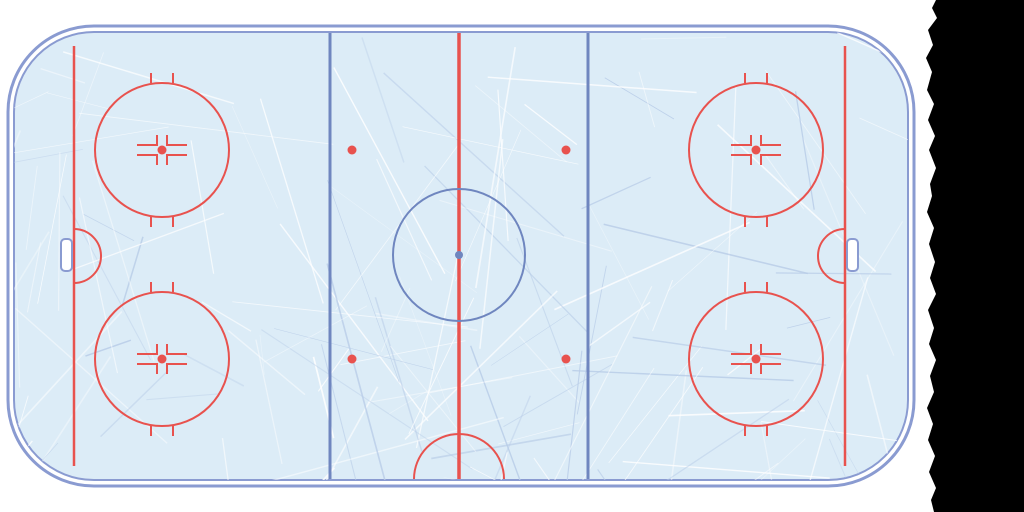 The height and width of the screenshot is (512, 1024). I want to click on goal-crease-right, so click(831, 256).